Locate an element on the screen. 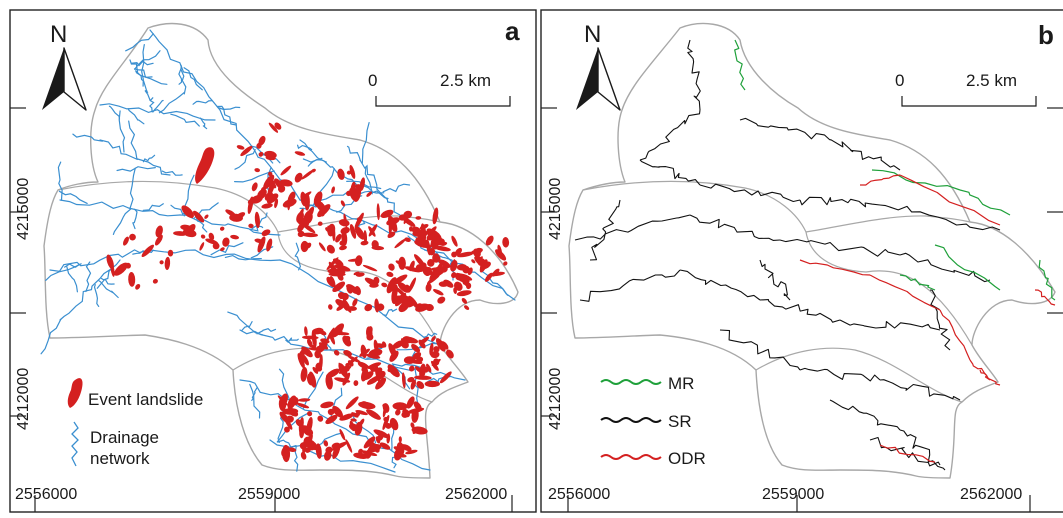 The width and height of the screenshot is (1063, 518). legend-odr-label: ODR is located at coordinates (687, 458).